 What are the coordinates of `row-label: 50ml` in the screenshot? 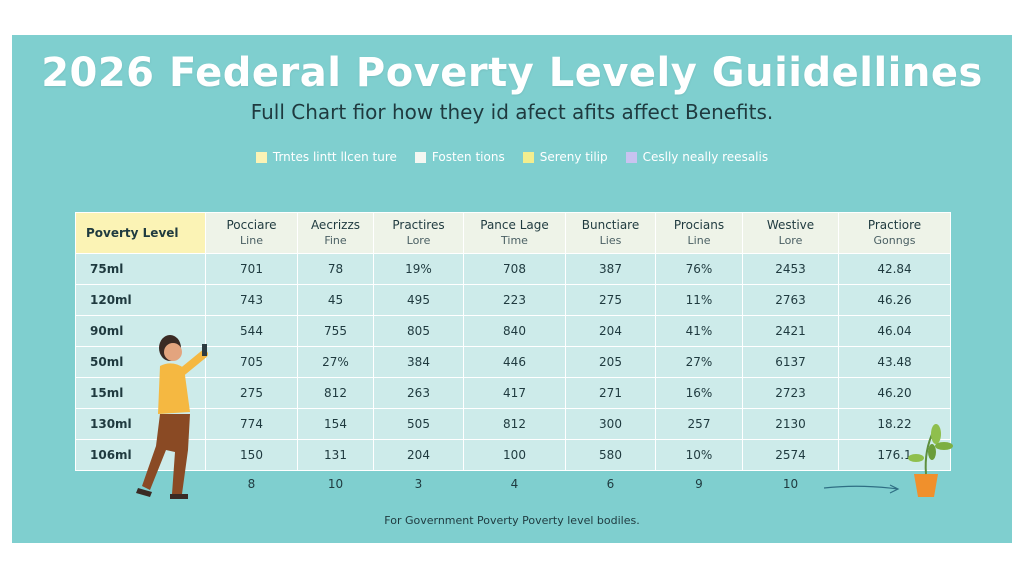 It's located at (140, 362).